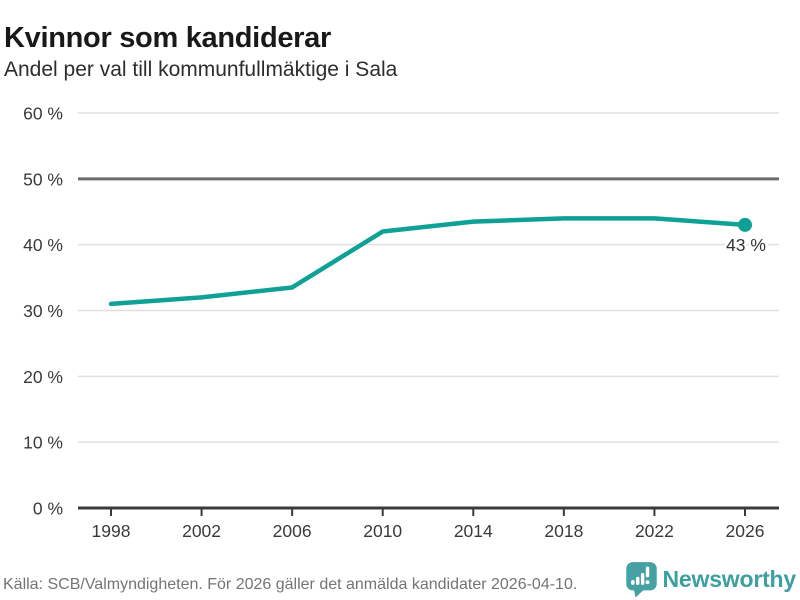  Describe the element at coordinates (43, 245) in the screenshot. I see `y-tick-label: 40 %` at that location.